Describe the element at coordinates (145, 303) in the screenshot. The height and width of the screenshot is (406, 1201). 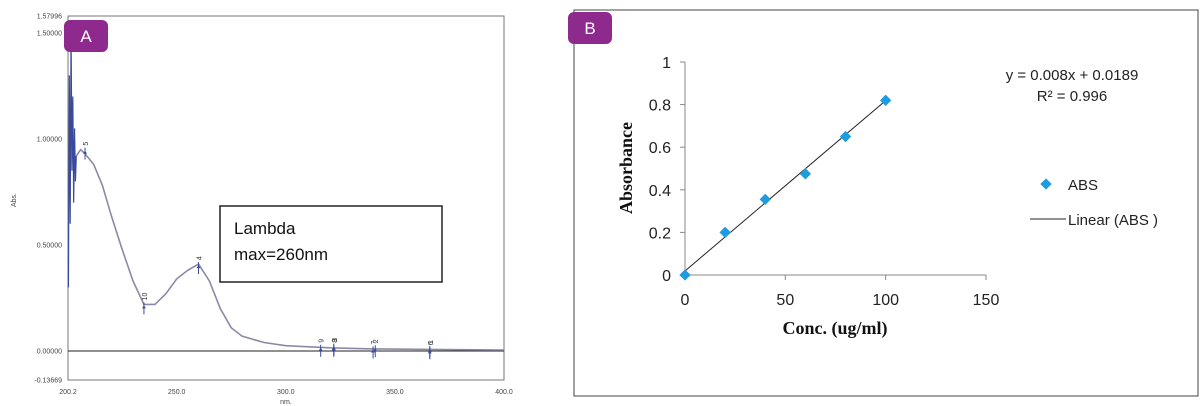
I see `spectrum-peak-marker: 10` at that location.